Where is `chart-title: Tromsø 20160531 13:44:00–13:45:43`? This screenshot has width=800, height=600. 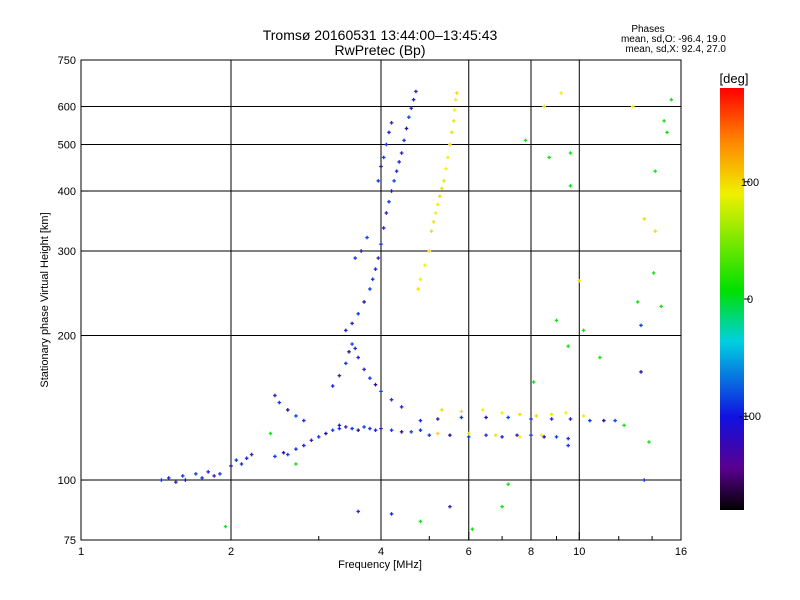
chart-title: Tromsø 20160531 13:44:00–13:45:43 is located at coordinates (380, 35).